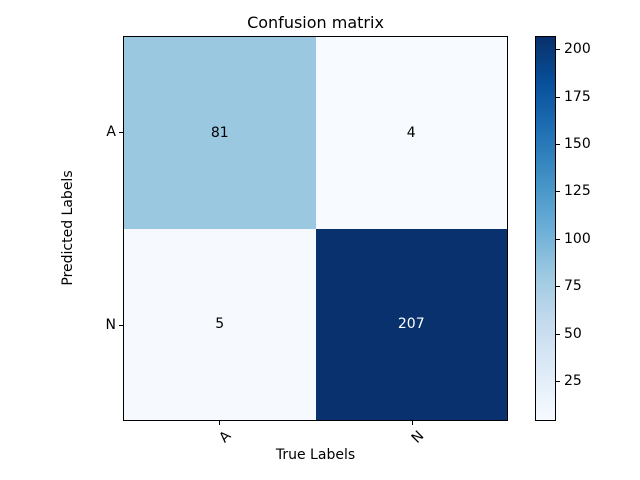  What do you see at coordinates (573, 286) in the screenshot?
I see `colorbar-tick-label: 75` at bounding box center [573, 286].